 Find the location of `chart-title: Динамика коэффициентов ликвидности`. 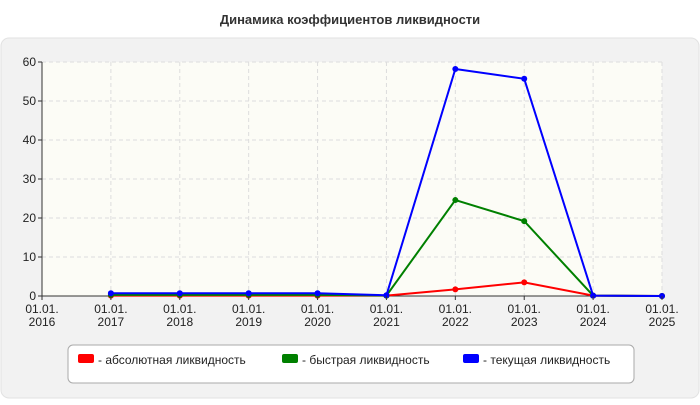

chart-title: Динамика коэффициентов ликвидности is located at coordinates (350, 19).